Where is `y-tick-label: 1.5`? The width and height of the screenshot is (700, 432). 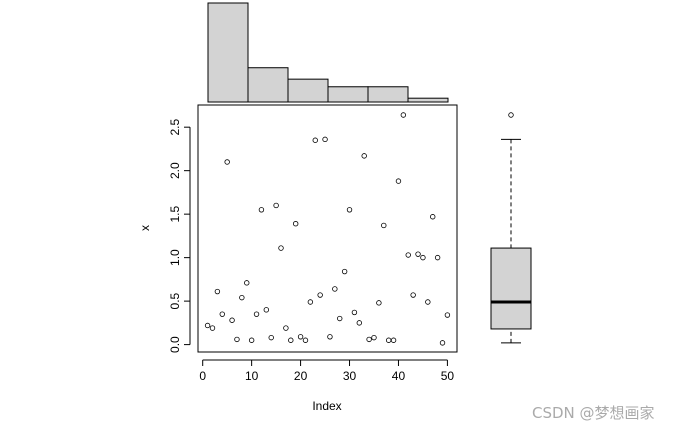 y-tick-label: 1.5 is located at coordinates (175, 213).